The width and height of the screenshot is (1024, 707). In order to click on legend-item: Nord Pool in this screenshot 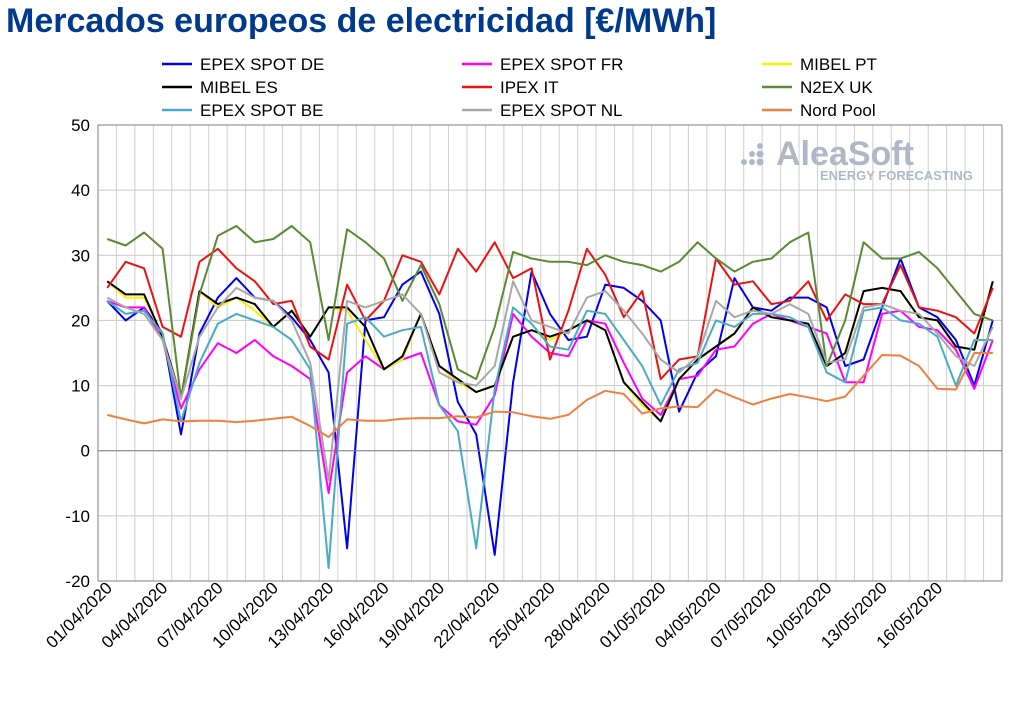, I will do `click(819, 110)`.